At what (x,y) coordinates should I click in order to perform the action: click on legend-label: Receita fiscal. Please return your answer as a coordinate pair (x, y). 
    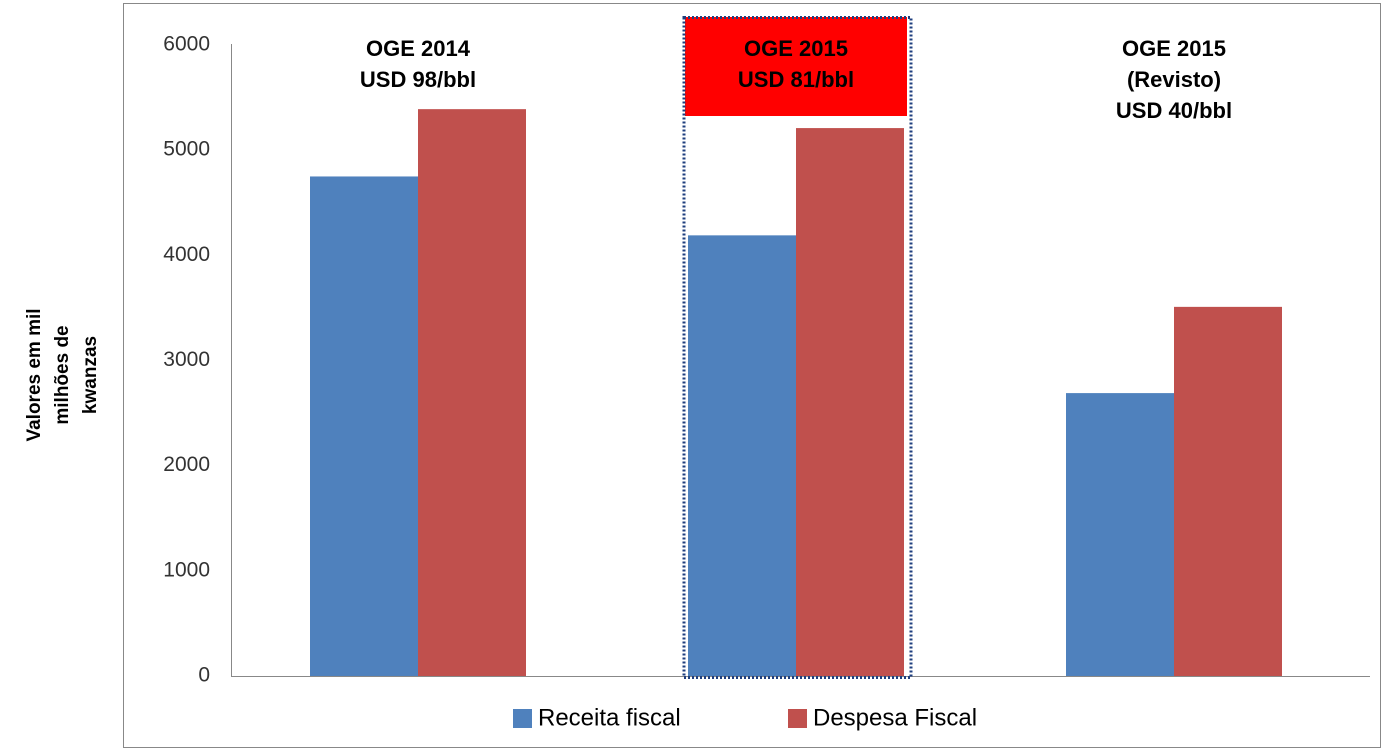
    Looking at the image, I should click on (609, 717).